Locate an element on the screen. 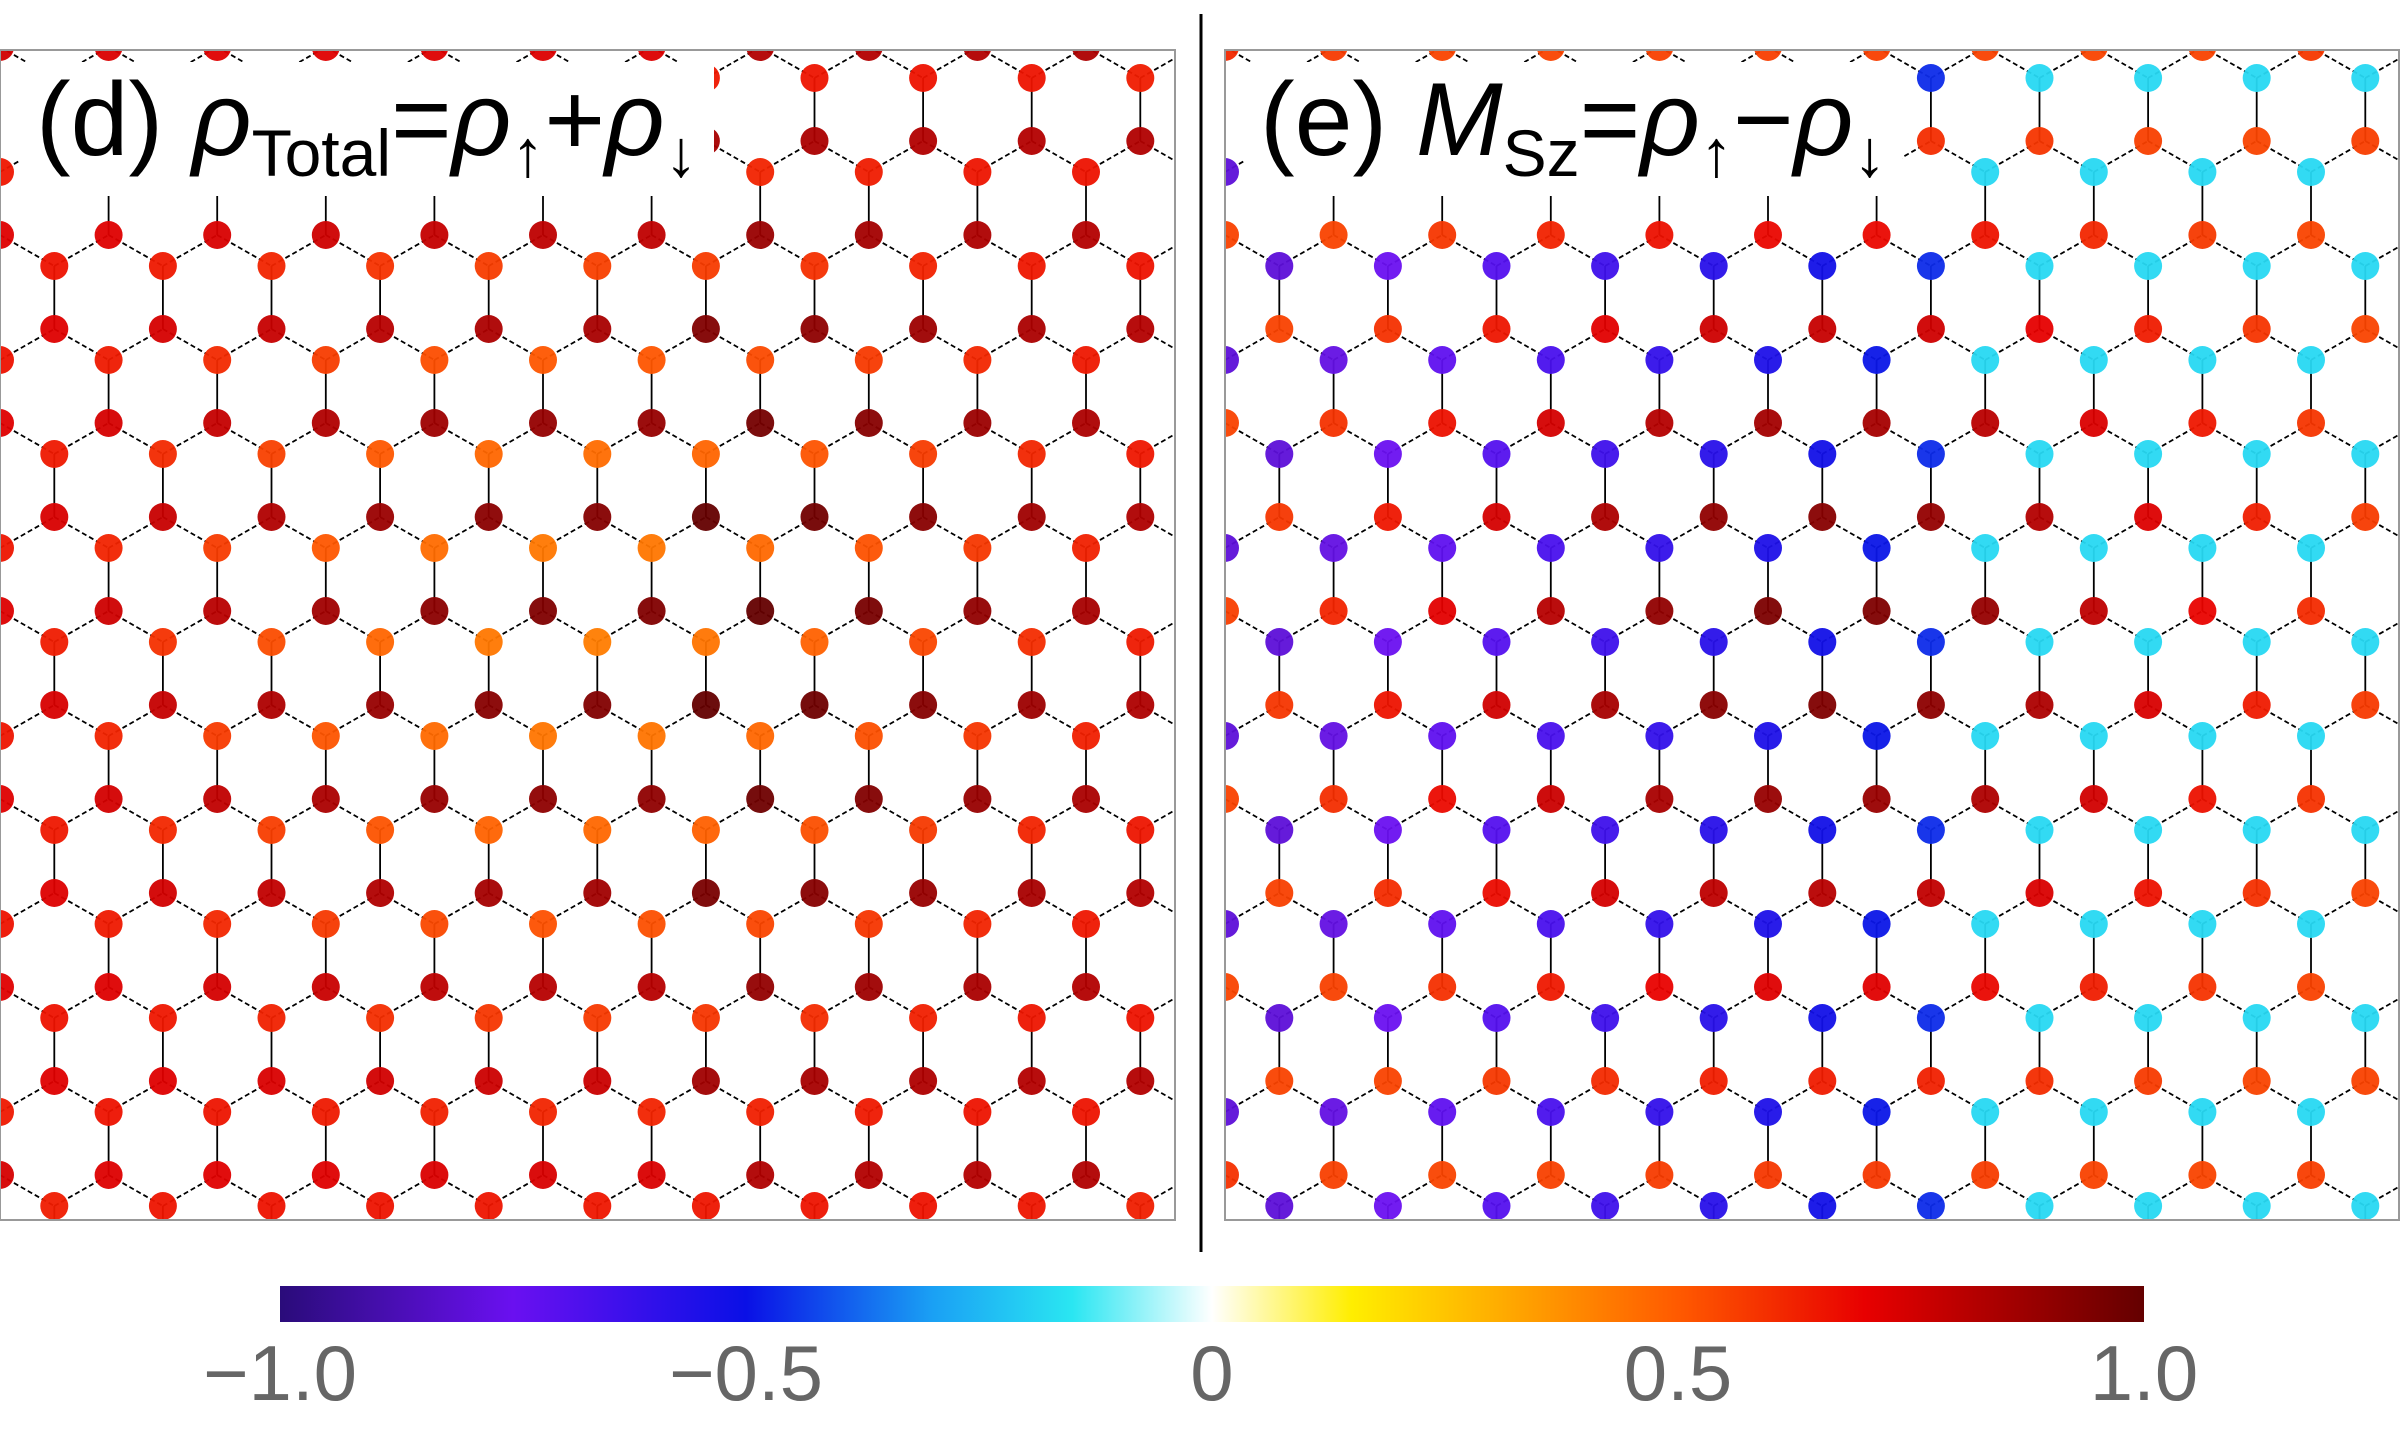 This screenshot has width=2400, height=1438. colorbar-tick-label: 0 is located at coordinates (1212, 1373).